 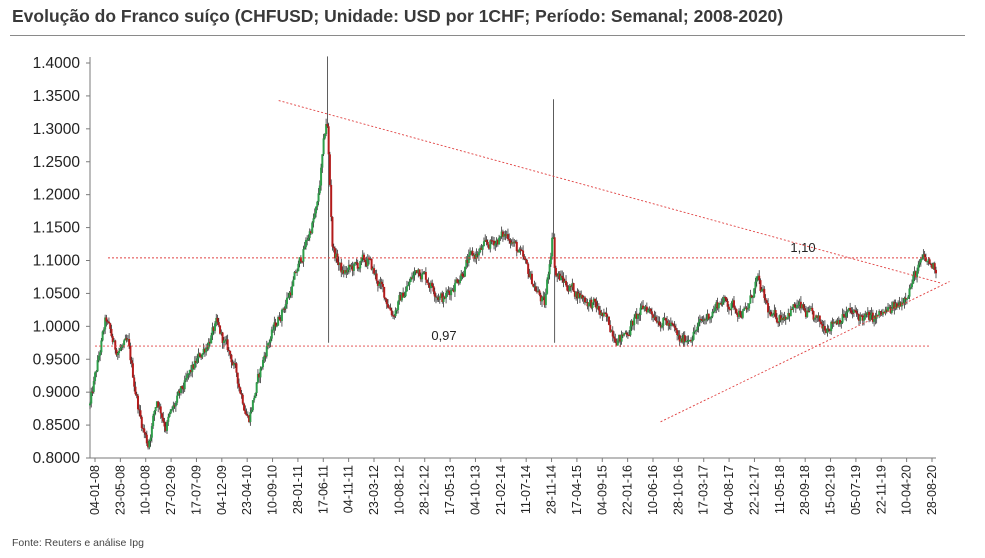 What do you see at coordinates (780, 489) in the screenshot?
I see `x-tick-label: 11-05-18` at bounding box center [780, 489].